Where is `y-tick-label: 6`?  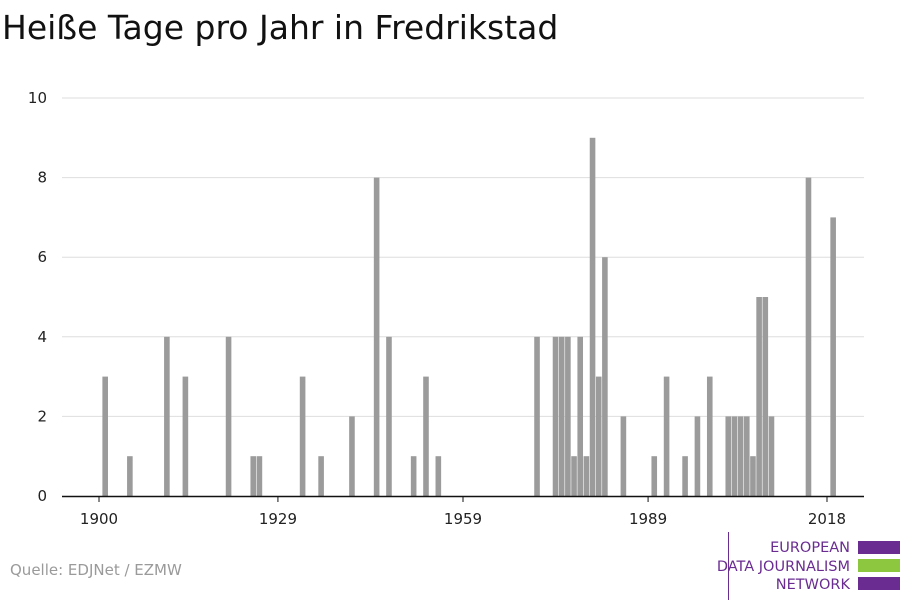
y-tick-label: 6 is located at coordinates (42, 257).